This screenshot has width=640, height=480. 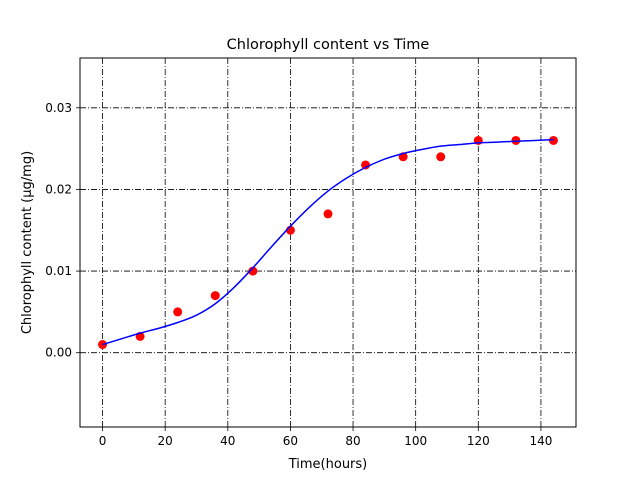 I want to click on chart-title: Chlorophyll content vs Time, so click(x=328, y=45).